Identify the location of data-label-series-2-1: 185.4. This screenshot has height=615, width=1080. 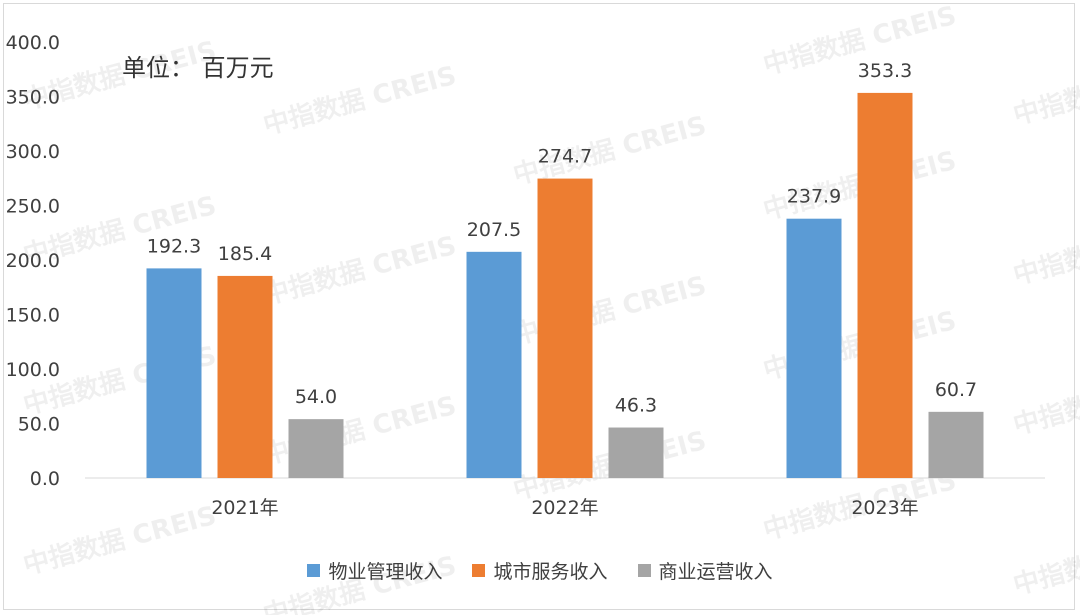
(245, 254).